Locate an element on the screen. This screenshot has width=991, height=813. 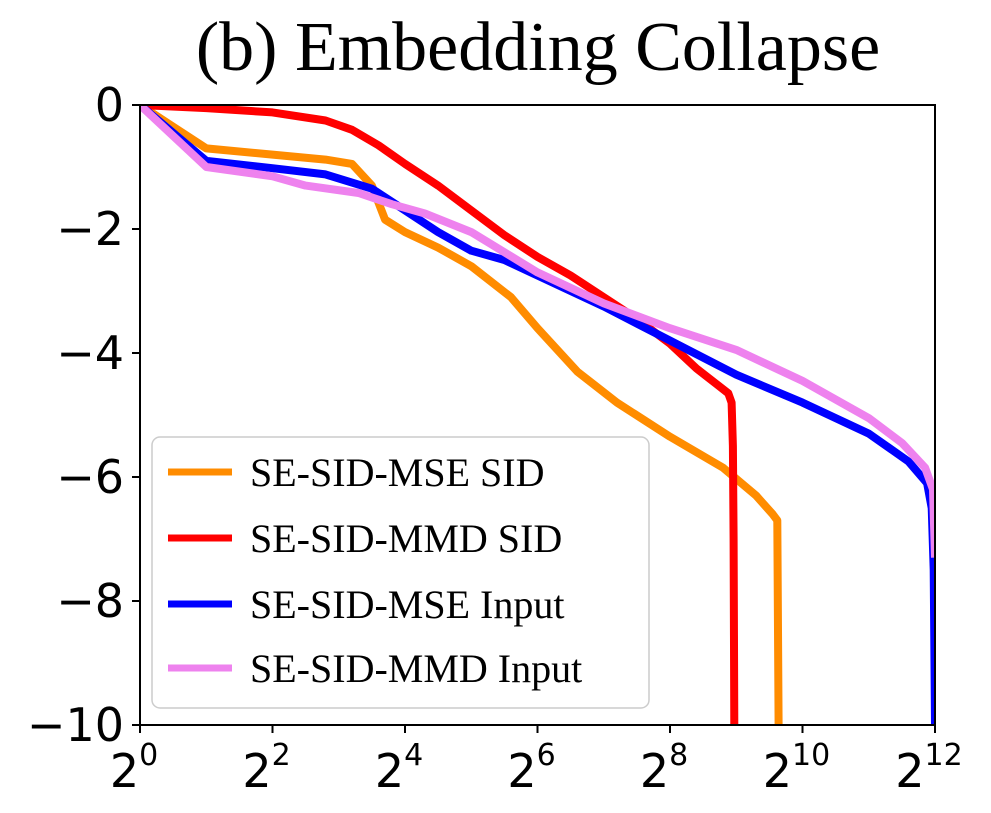
legend-label-mmd-sid: SE-SID-MMD SID is located at coordinates (406, 538).